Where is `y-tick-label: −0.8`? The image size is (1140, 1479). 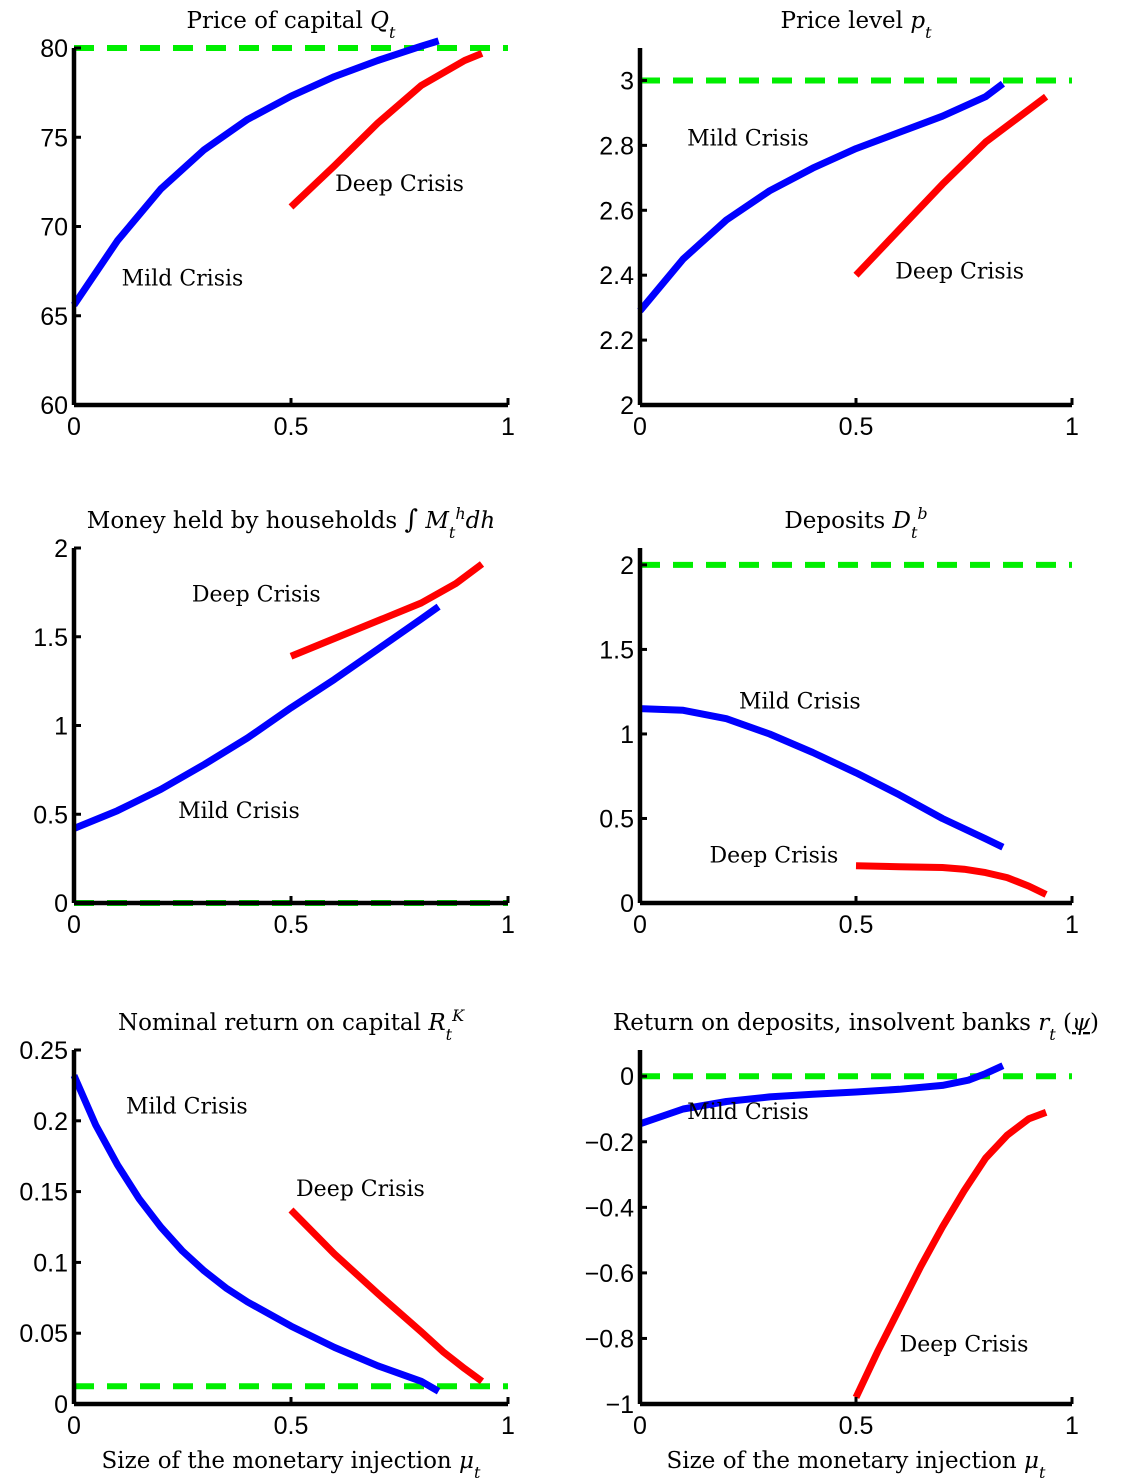 y-tick-label: −0.8 is located at coordinates (609, 1339).